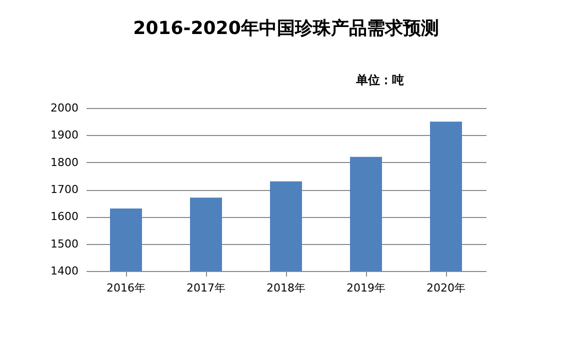 This screenshot has width=569, height=344. I want to click on y-tick-label: 2000, so click(64, 108).